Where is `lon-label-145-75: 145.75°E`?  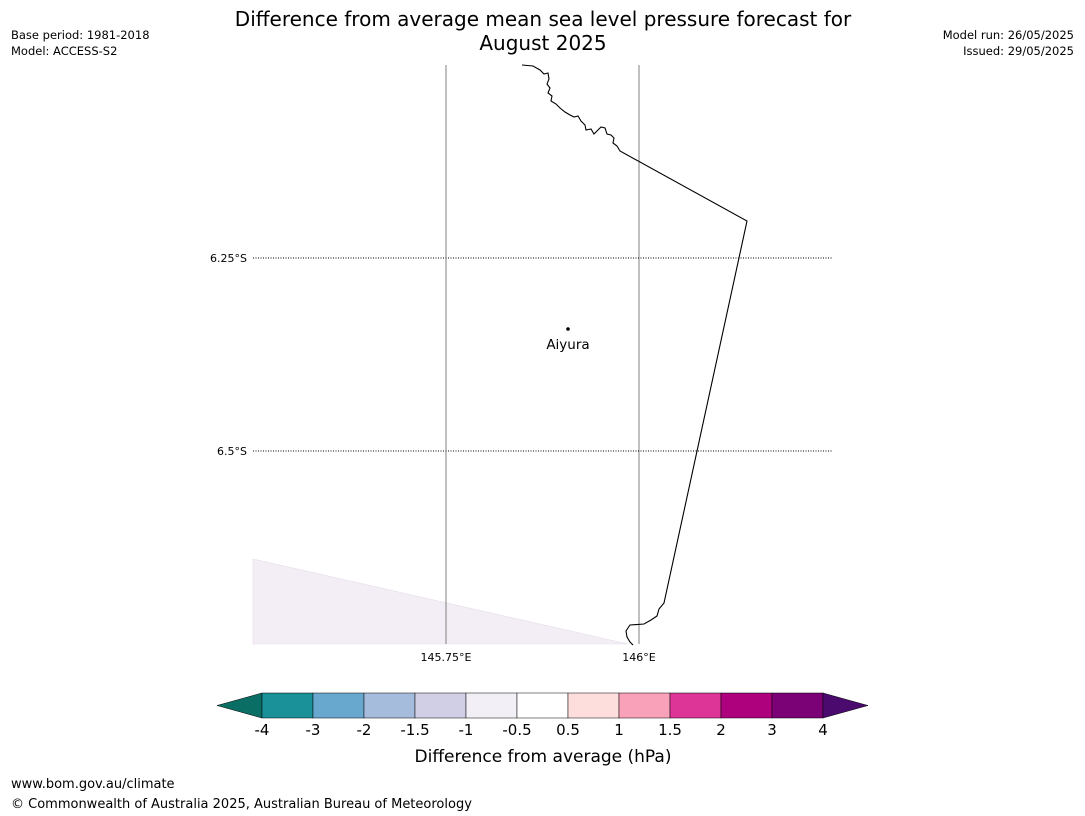 lon-label-145-75: 145.75°E is located at coordinates (446, 657).